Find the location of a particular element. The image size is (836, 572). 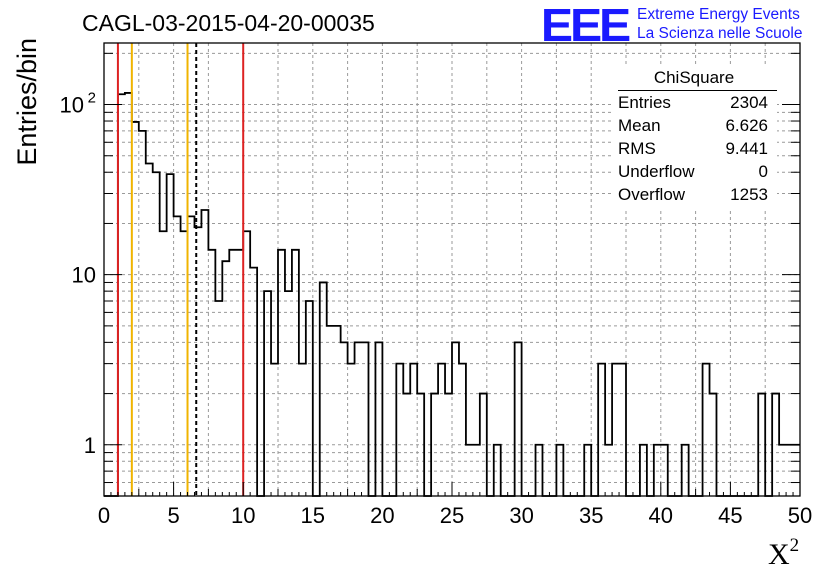

stats-value: 6.626 is located at coordinates (746, 125).